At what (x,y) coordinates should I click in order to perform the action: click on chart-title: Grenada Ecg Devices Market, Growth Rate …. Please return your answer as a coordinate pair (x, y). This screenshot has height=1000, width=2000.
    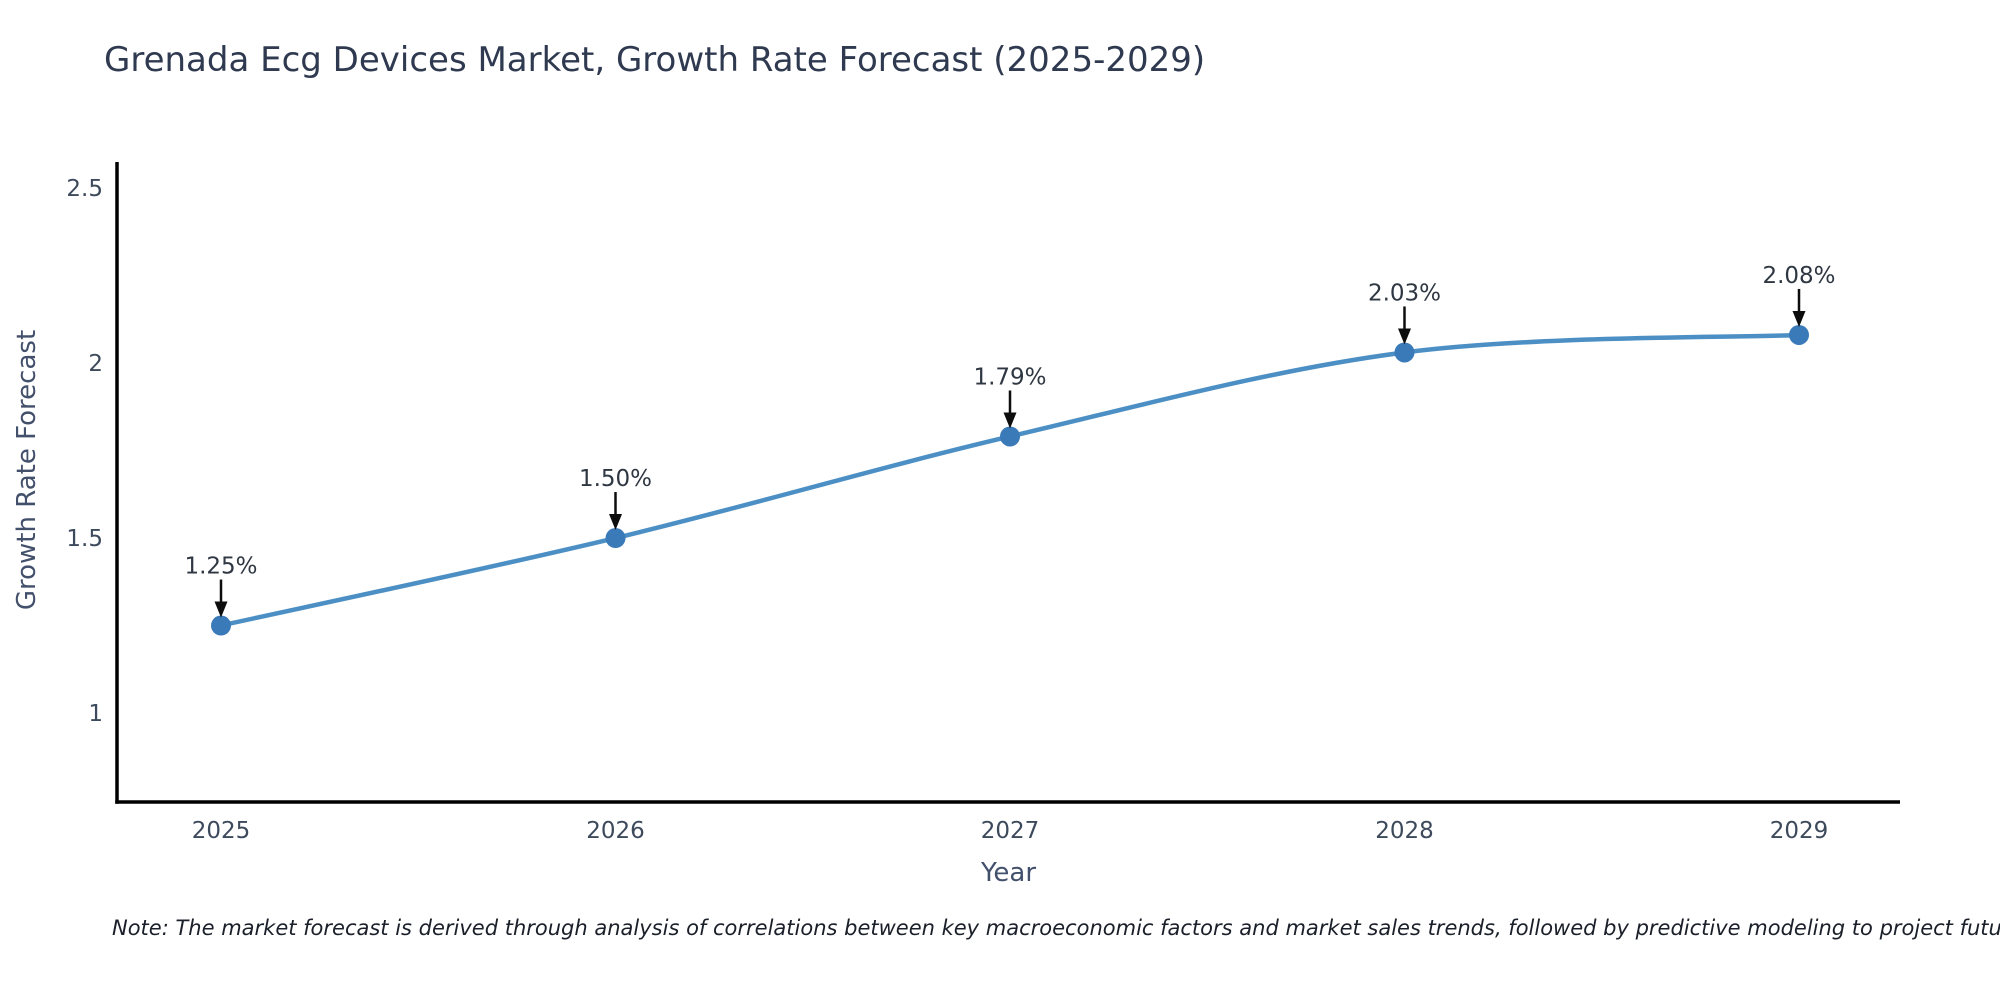
    Looking at the image, I should click on (655, 60).